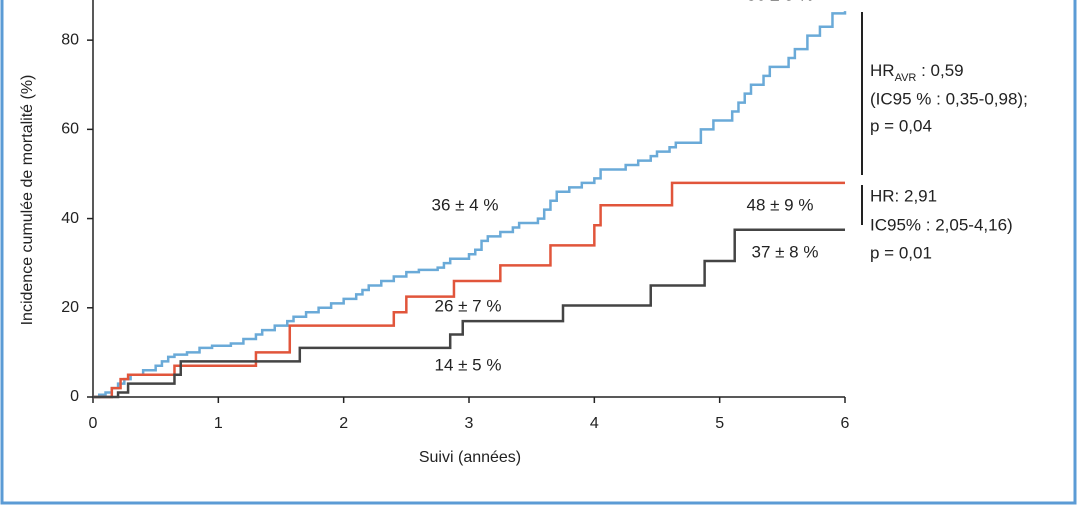 This screenshot has height=516, width=1078. I want to click on annotation: 37 ± 8 %, so click(785, 251).